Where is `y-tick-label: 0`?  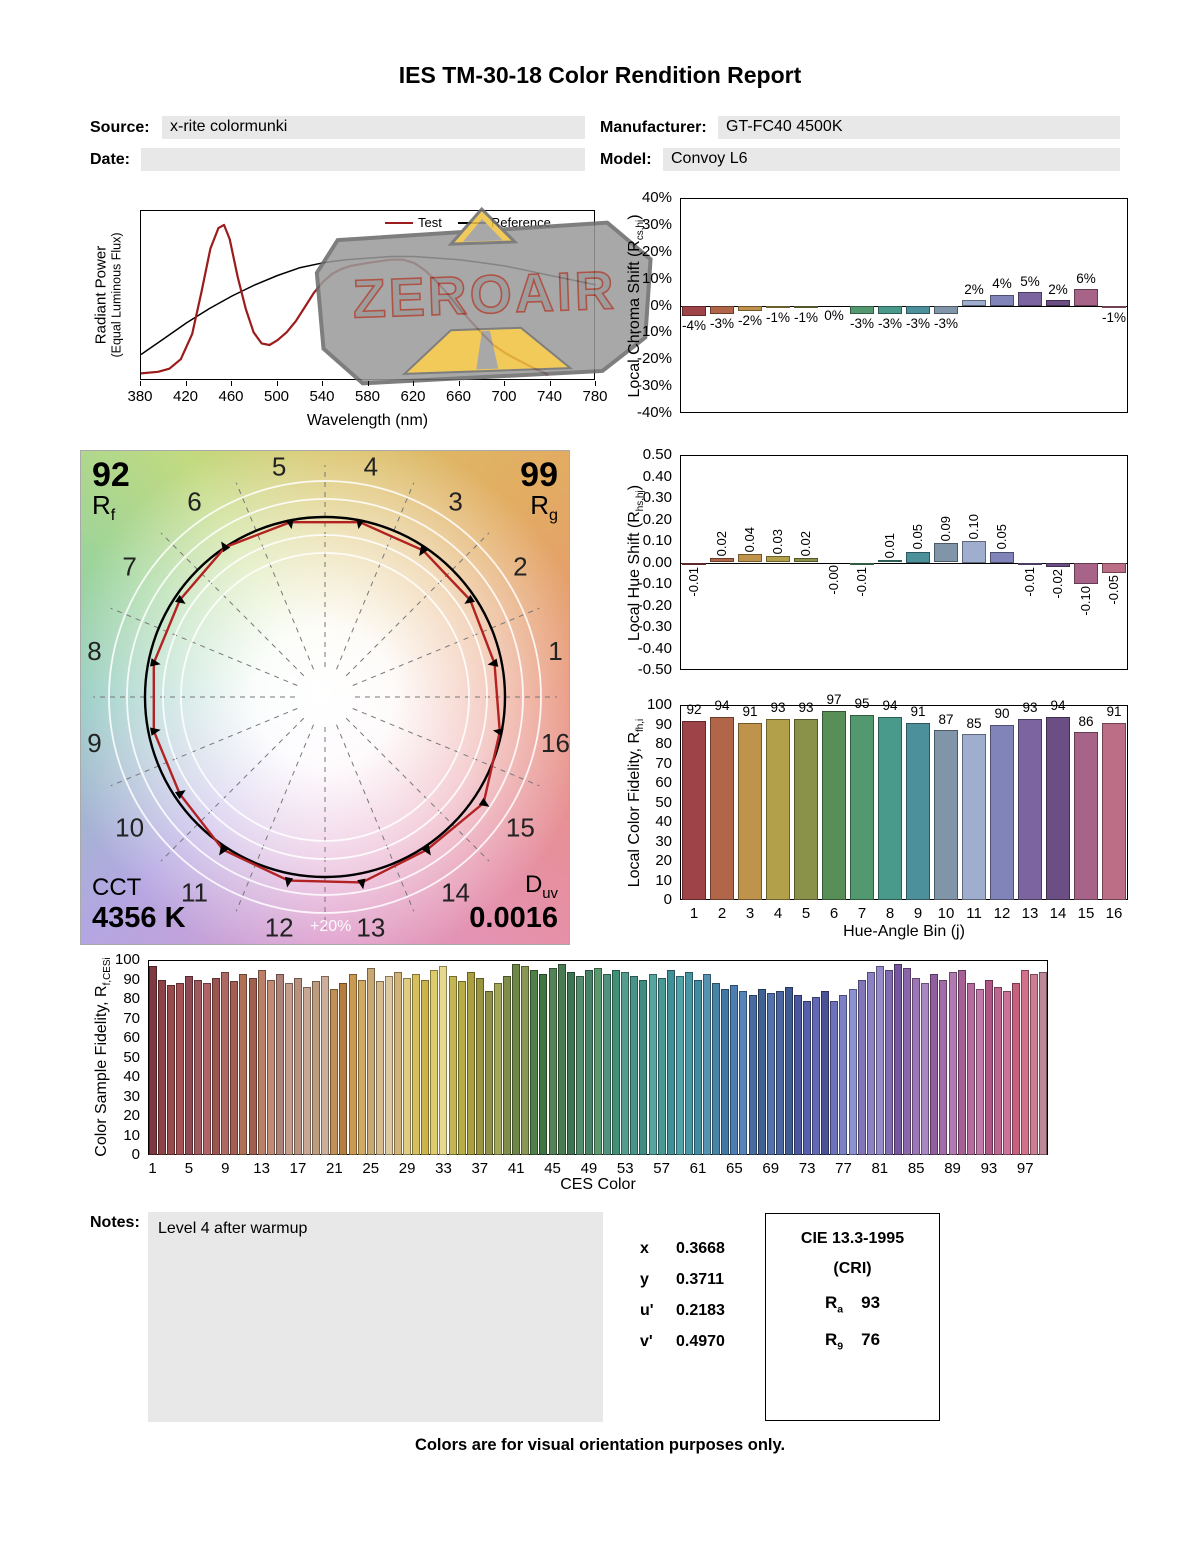
y-tick-label: 0 is located at coordinates (667, 899).